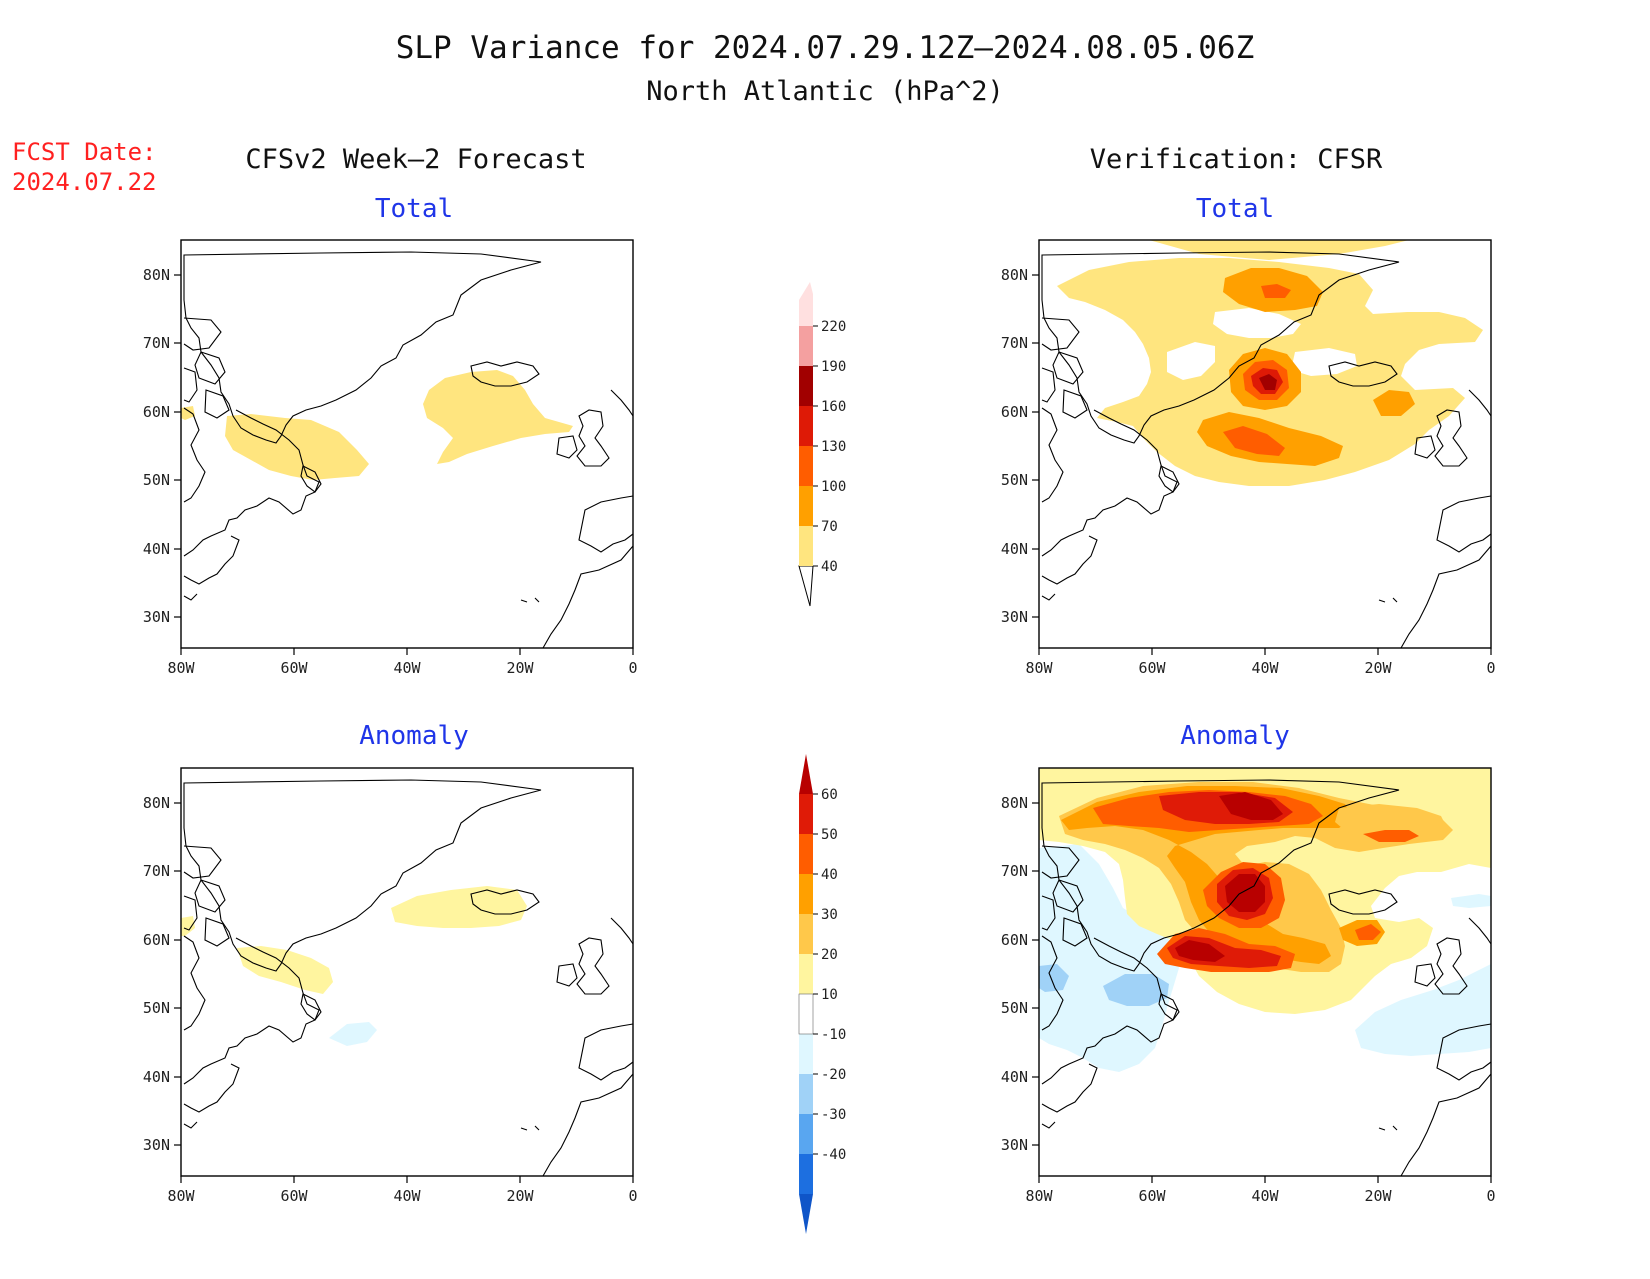 The height and width of the screenshot is (1279, 1650). I want to click on fcst-total-contour-40-a, so click(188, 413).